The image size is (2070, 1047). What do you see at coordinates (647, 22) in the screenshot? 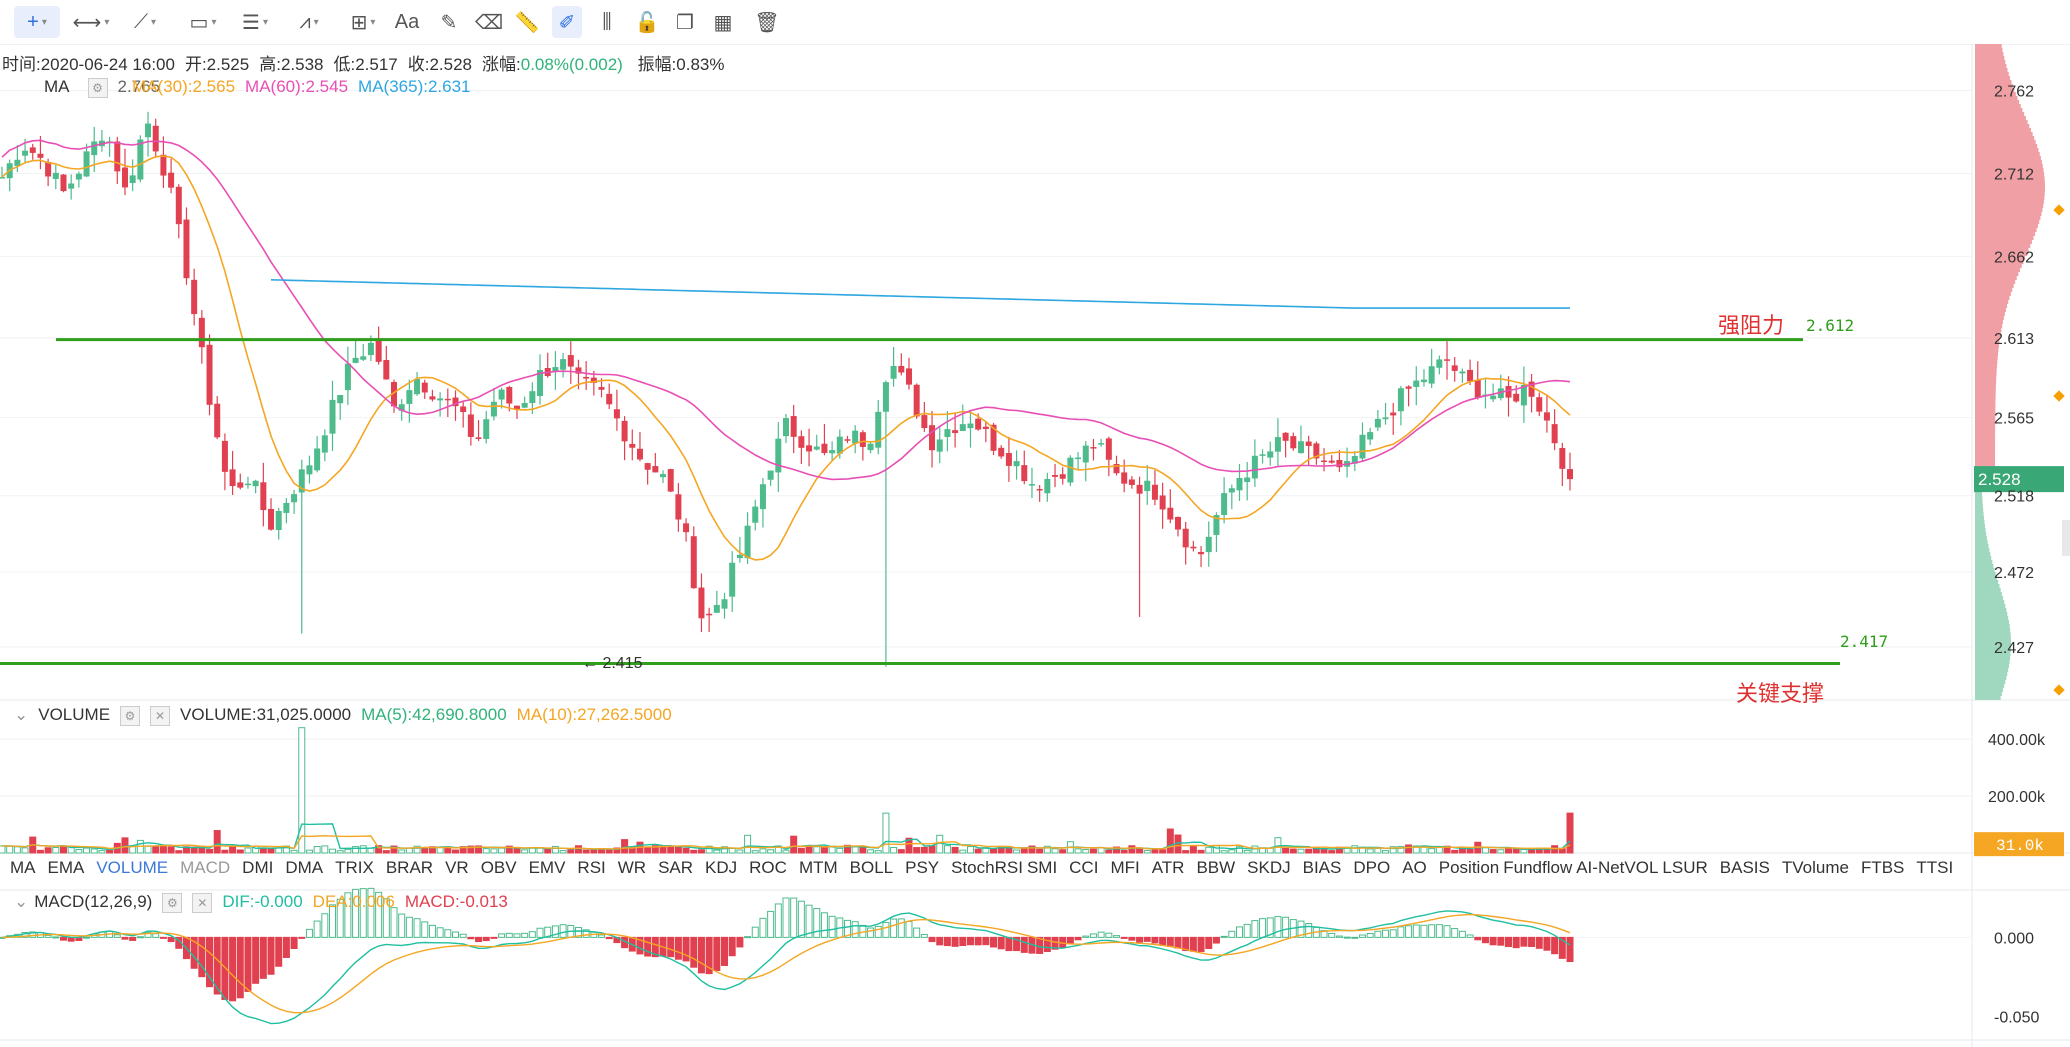
I see `lock-icon: 🔓` at bounding box center [647, 22].